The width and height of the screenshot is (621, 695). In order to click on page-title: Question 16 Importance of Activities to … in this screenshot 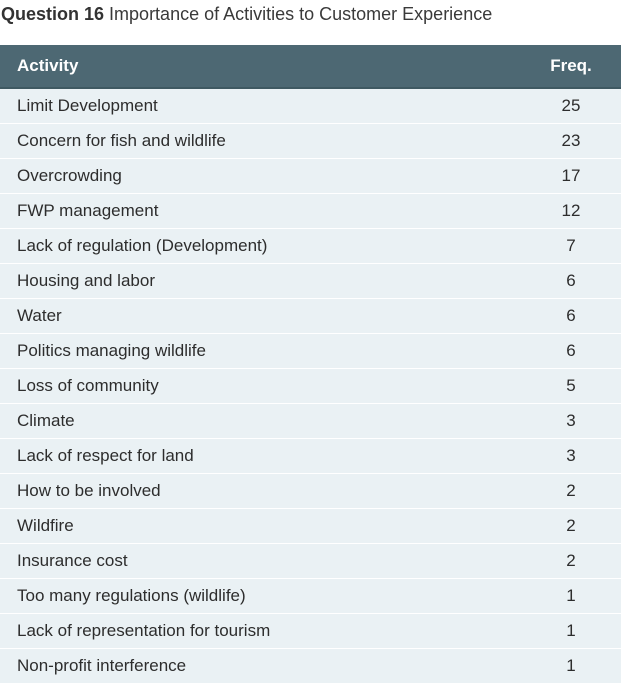, I will do `click(246, 14)`.